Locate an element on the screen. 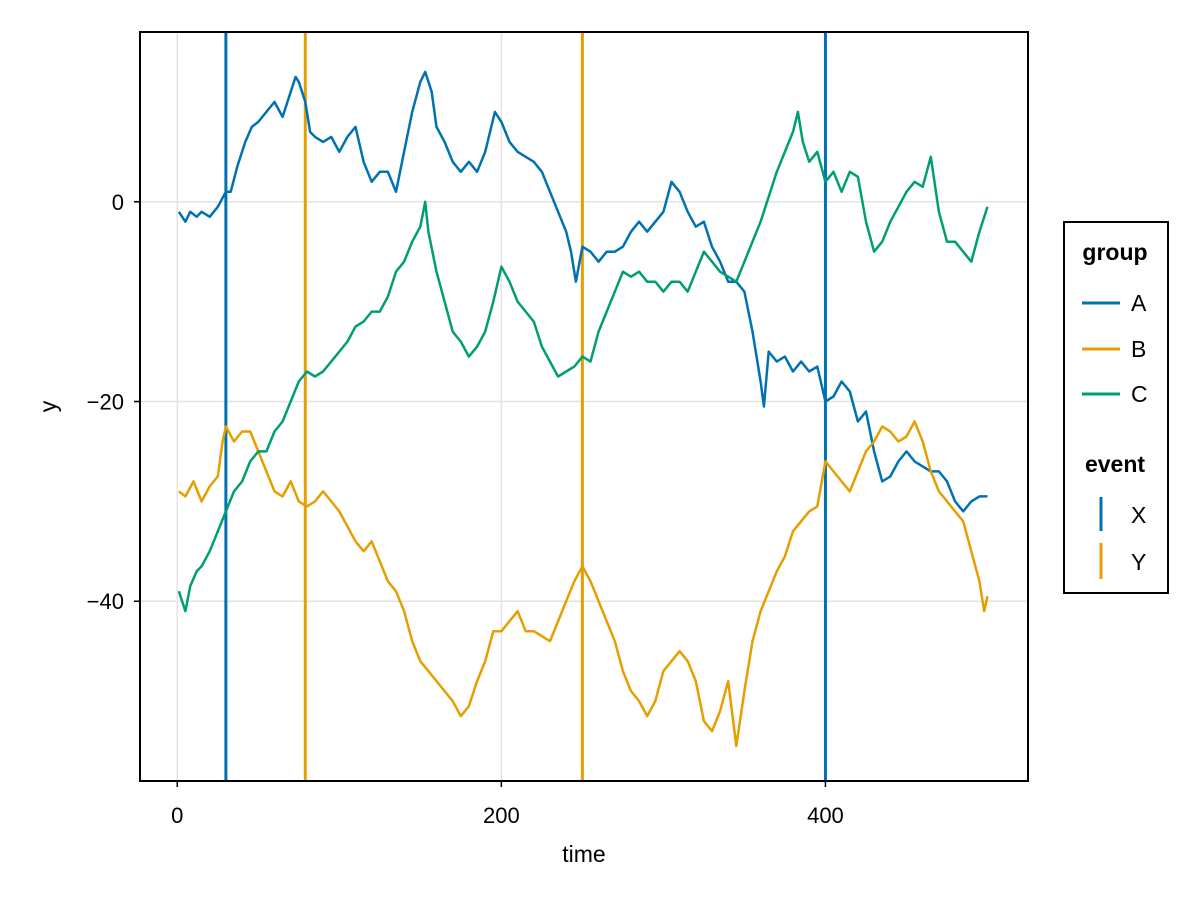  legend-label-y: Y is located at coordinates (1138, 562).